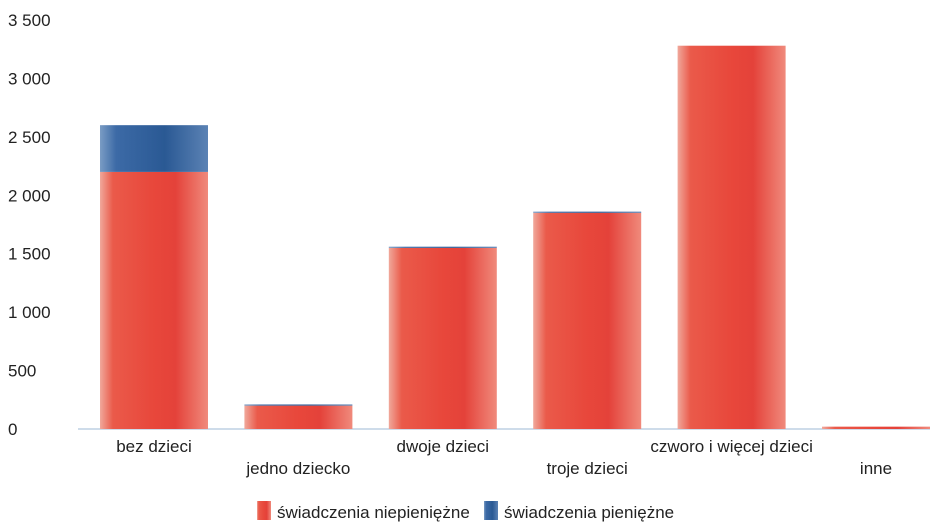 This screenshot has height=524, width=933. I want to click on legend-swatch-niepieniezne, so click(264, 510).